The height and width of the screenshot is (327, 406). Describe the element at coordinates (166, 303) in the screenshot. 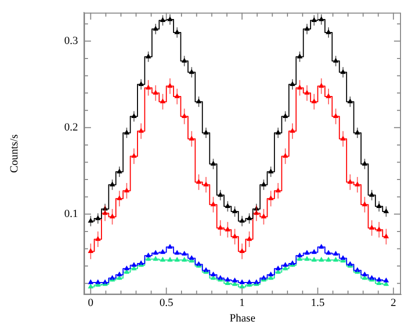

I see `x-tick-label: 0.5` at that location.